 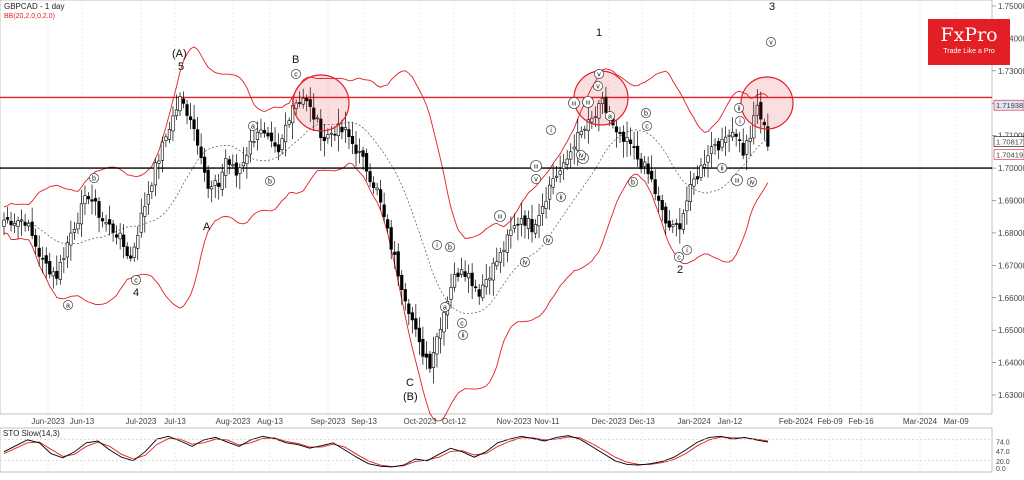 I want to click on x-tick-label: Oct-2023, so click(x=420, y=421).